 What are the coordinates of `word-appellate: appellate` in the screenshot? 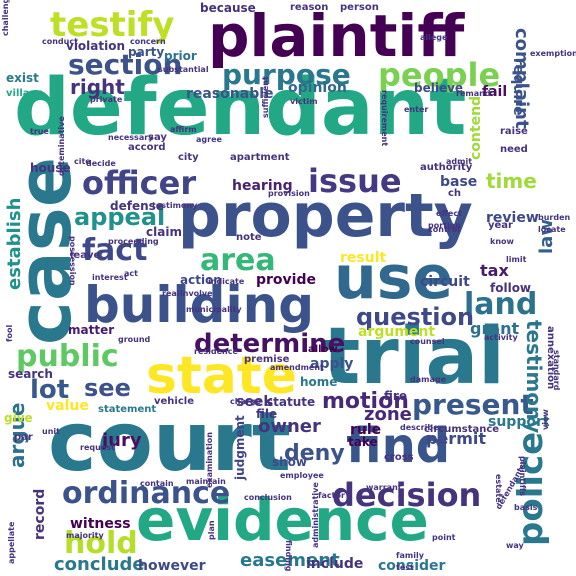 It's located at (11, 542).